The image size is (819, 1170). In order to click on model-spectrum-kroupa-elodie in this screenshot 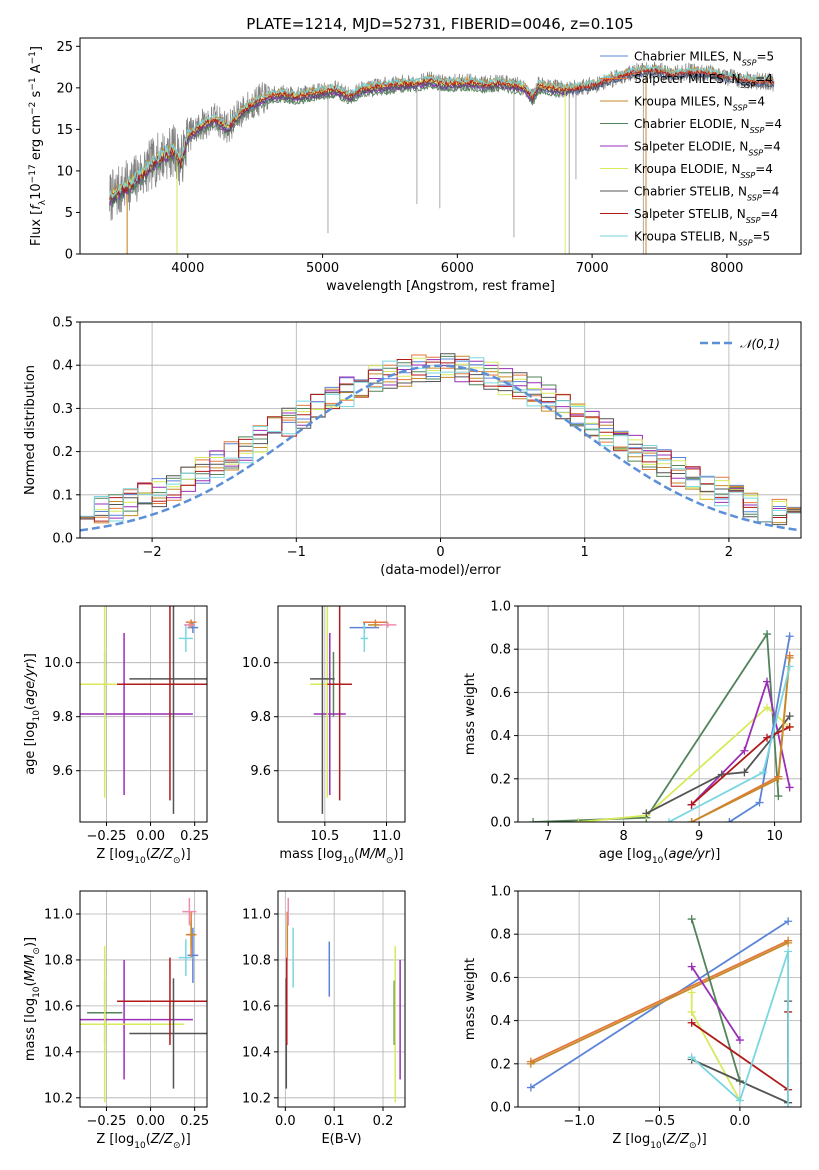, I will do `click(338, 139)`.